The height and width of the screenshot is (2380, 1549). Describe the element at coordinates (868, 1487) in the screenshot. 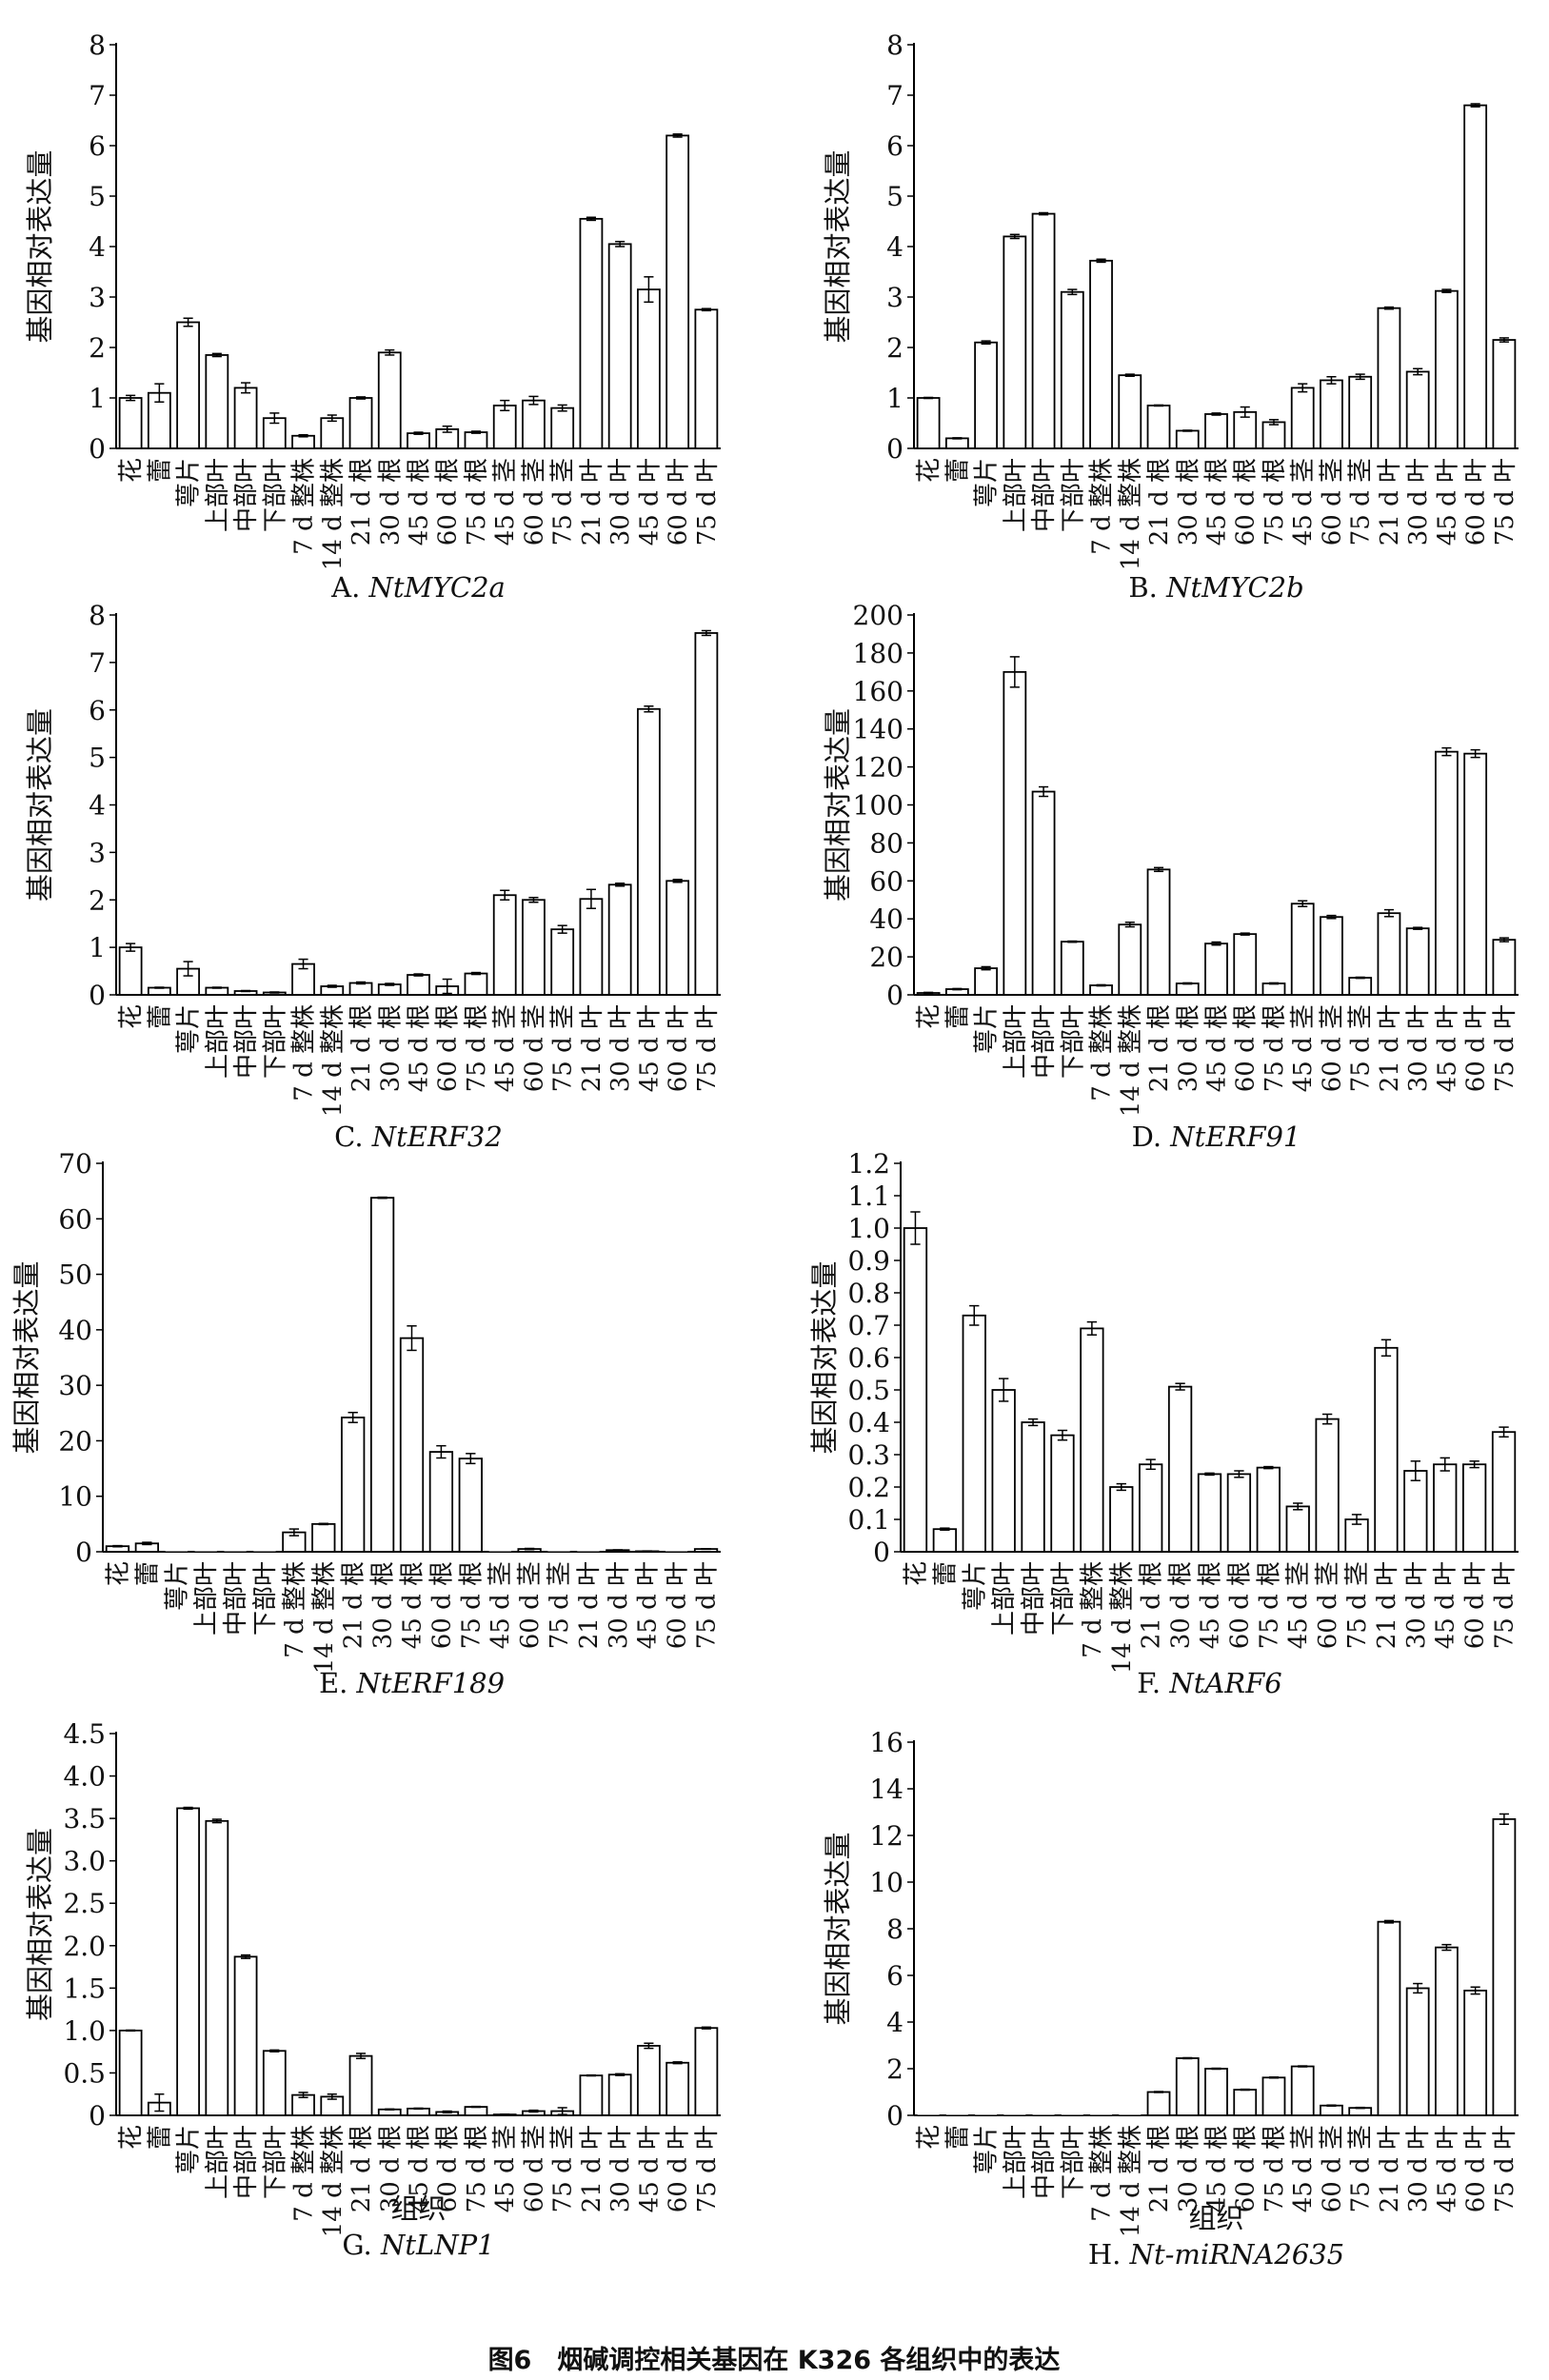

I see `y-tick-label: 0.2` at that location.